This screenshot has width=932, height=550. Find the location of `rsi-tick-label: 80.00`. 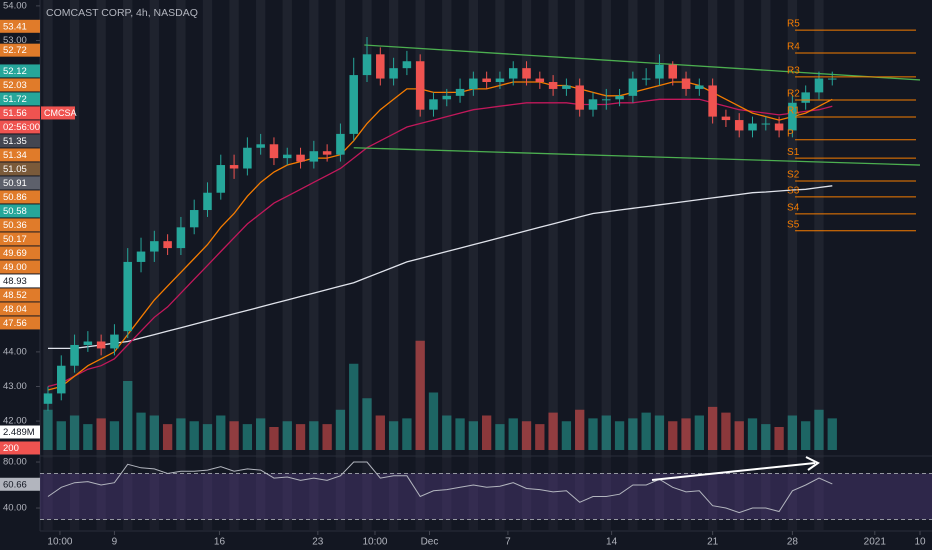

rsi-tick-label: 80.00 is located at coordinates (15, 462).